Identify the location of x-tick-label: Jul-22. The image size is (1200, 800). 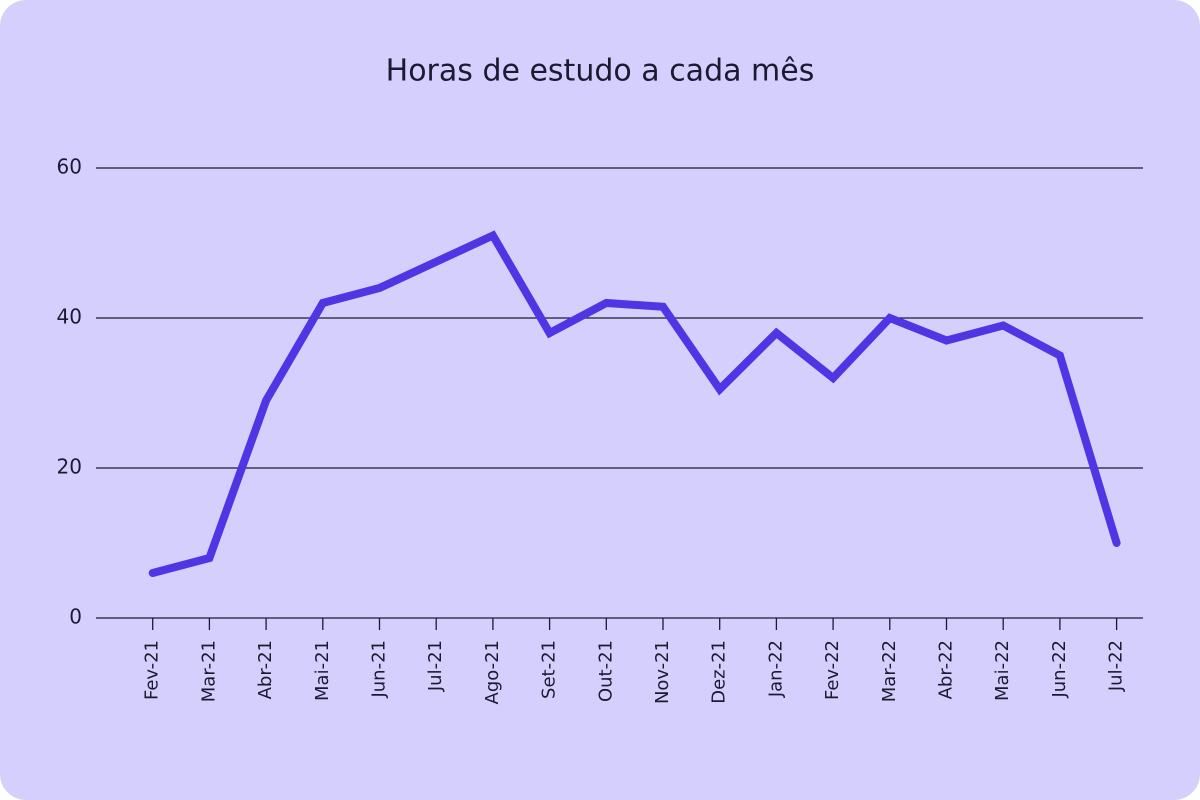
(1116, 666).